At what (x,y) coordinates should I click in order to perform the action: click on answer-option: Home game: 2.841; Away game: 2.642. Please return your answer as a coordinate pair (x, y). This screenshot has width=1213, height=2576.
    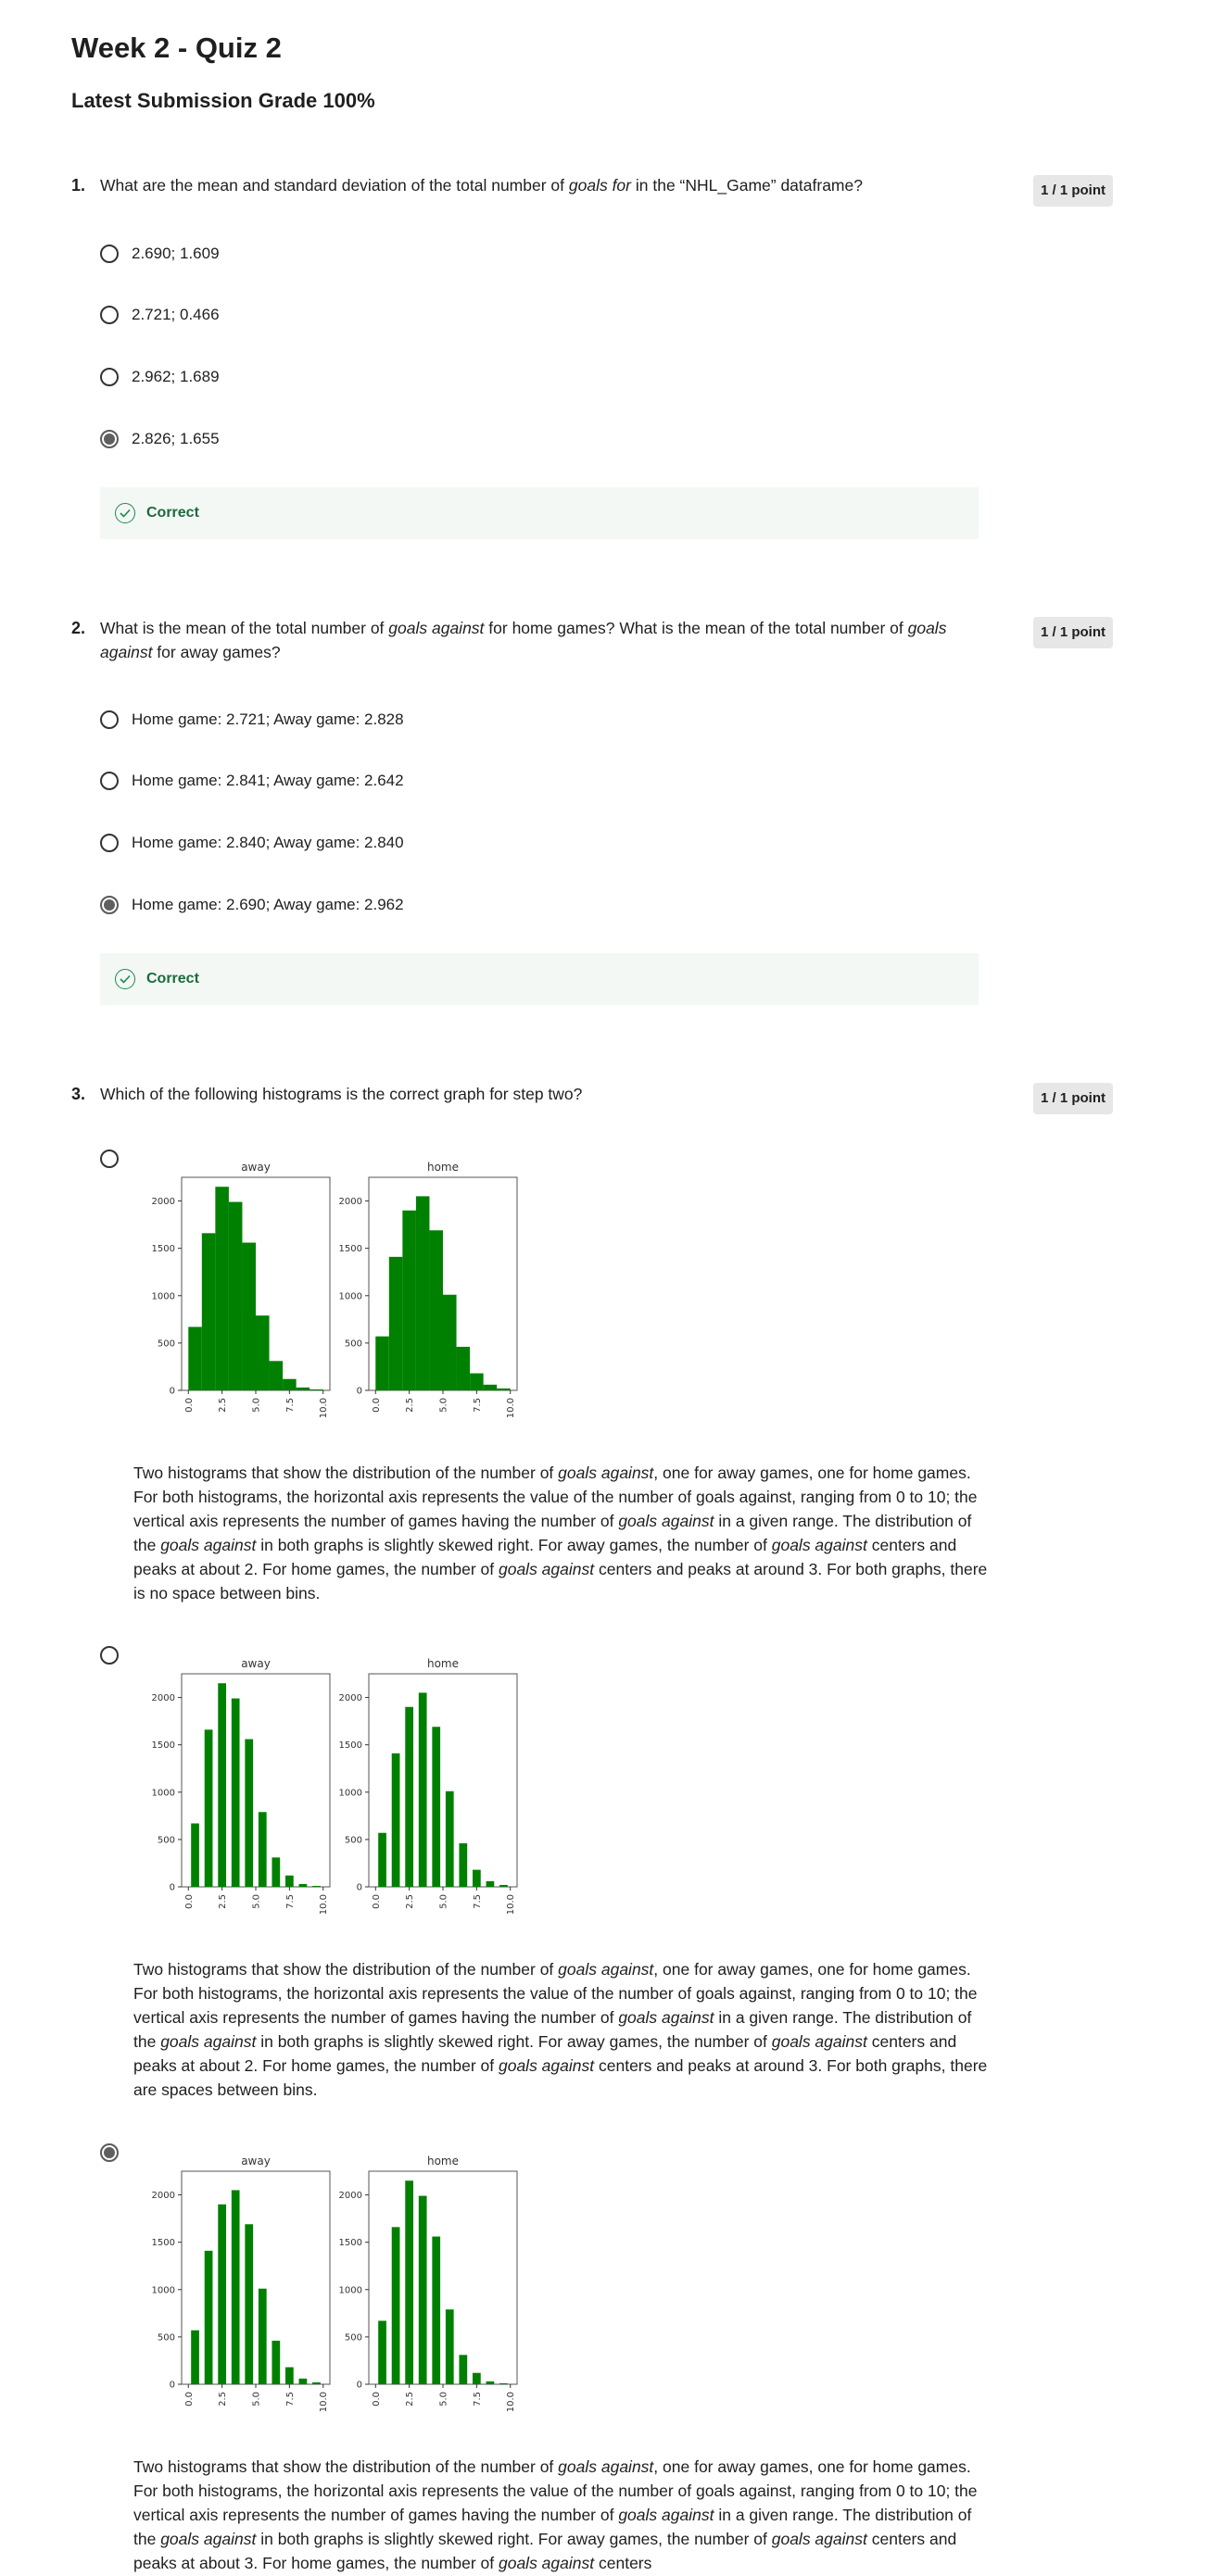
    Looking at the image, I should click on (252, 781).